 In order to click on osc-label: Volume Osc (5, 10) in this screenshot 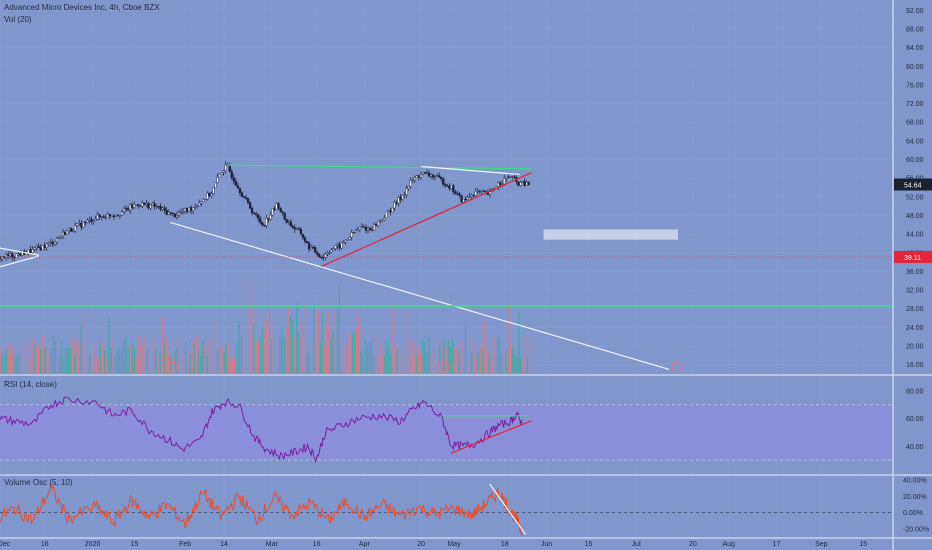, I will do `click(38, 482)`.